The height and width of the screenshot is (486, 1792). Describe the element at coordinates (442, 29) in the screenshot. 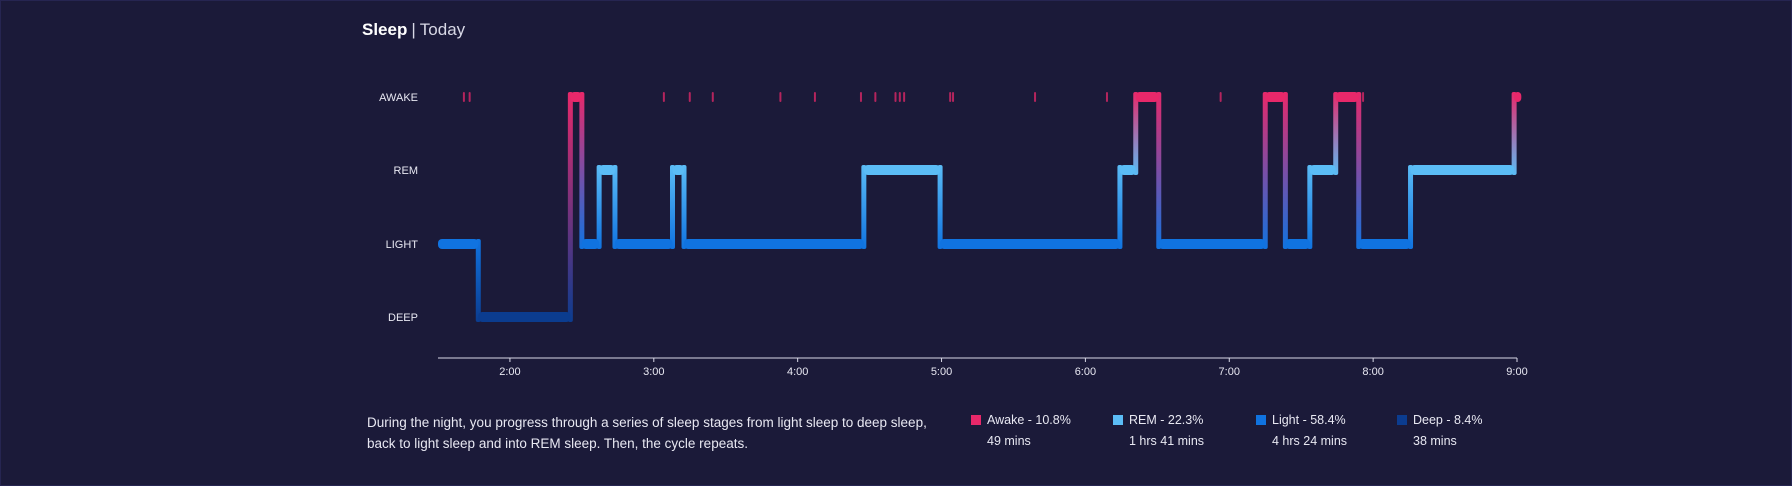

I see `title-subtitle: Today` at that location.